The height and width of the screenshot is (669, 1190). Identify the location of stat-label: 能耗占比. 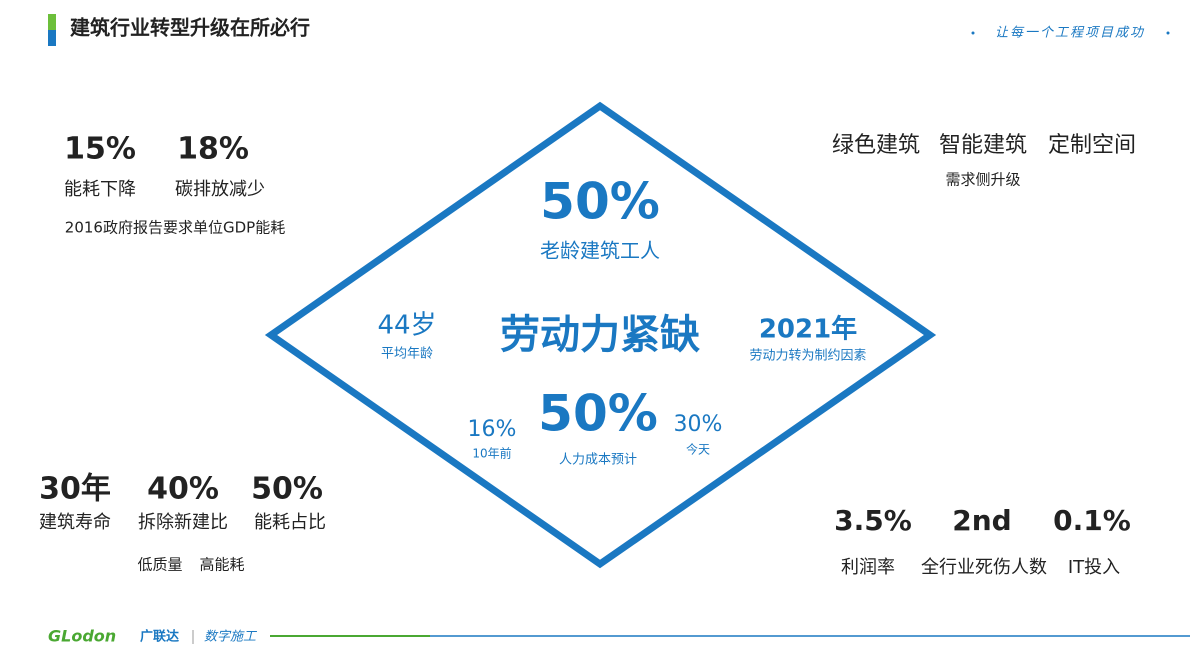
(290, 522).